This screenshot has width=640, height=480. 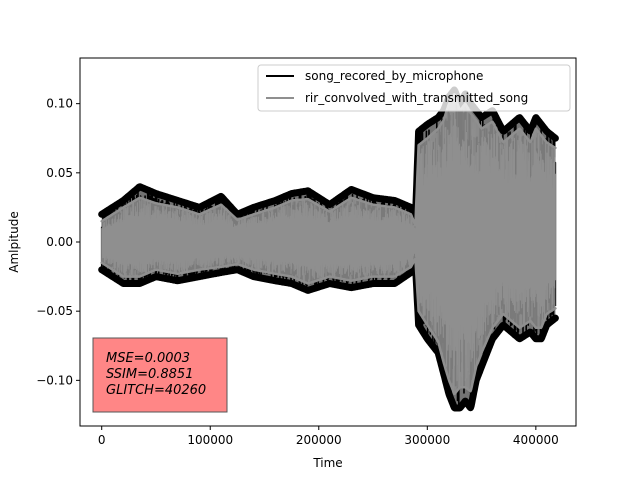 I want to click on x-tick-label: 300000, so click(x=427, y=440).